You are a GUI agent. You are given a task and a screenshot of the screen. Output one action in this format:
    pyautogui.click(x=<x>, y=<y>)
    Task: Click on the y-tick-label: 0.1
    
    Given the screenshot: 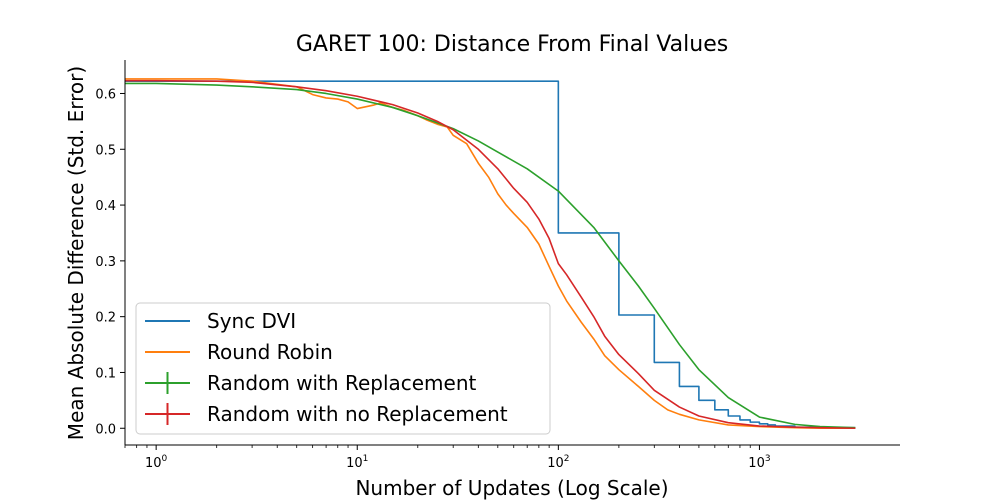 What is the action you would take?
    pyautogui.click(x=105, y=373)
    